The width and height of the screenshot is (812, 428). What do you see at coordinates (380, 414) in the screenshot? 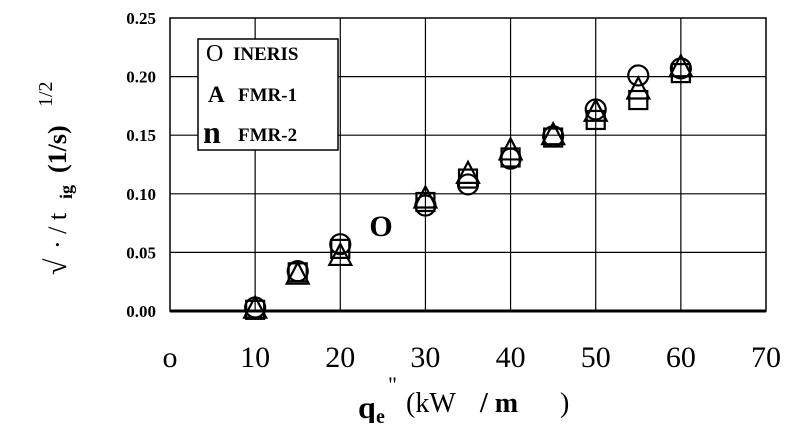
I see `svg-text: e` at bounding box center [380, 414].